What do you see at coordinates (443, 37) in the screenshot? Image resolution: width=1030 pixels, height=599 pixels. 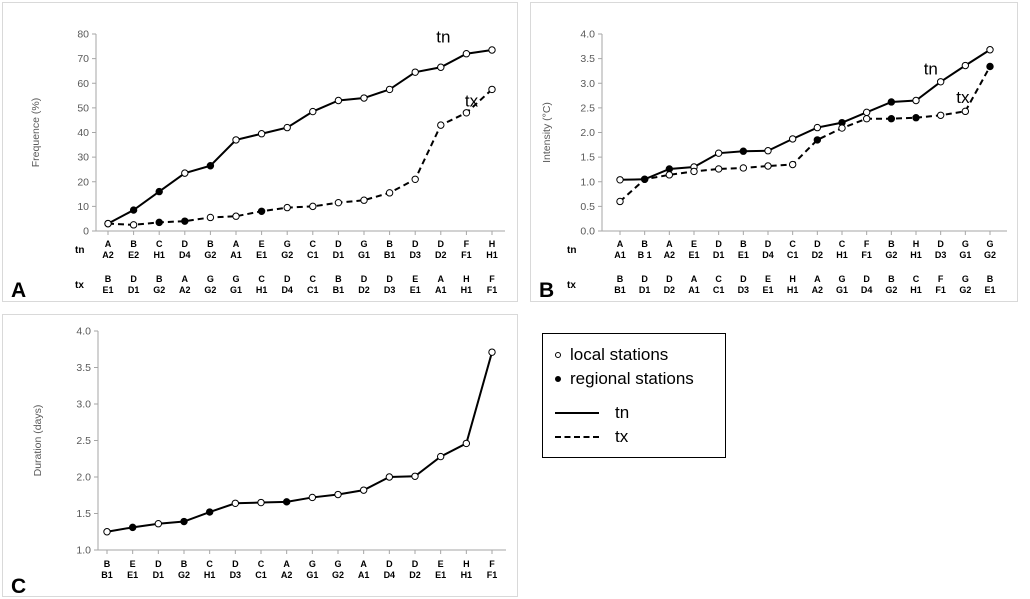 I see `series-label-tn: tn` at bounding box center [443, 37].